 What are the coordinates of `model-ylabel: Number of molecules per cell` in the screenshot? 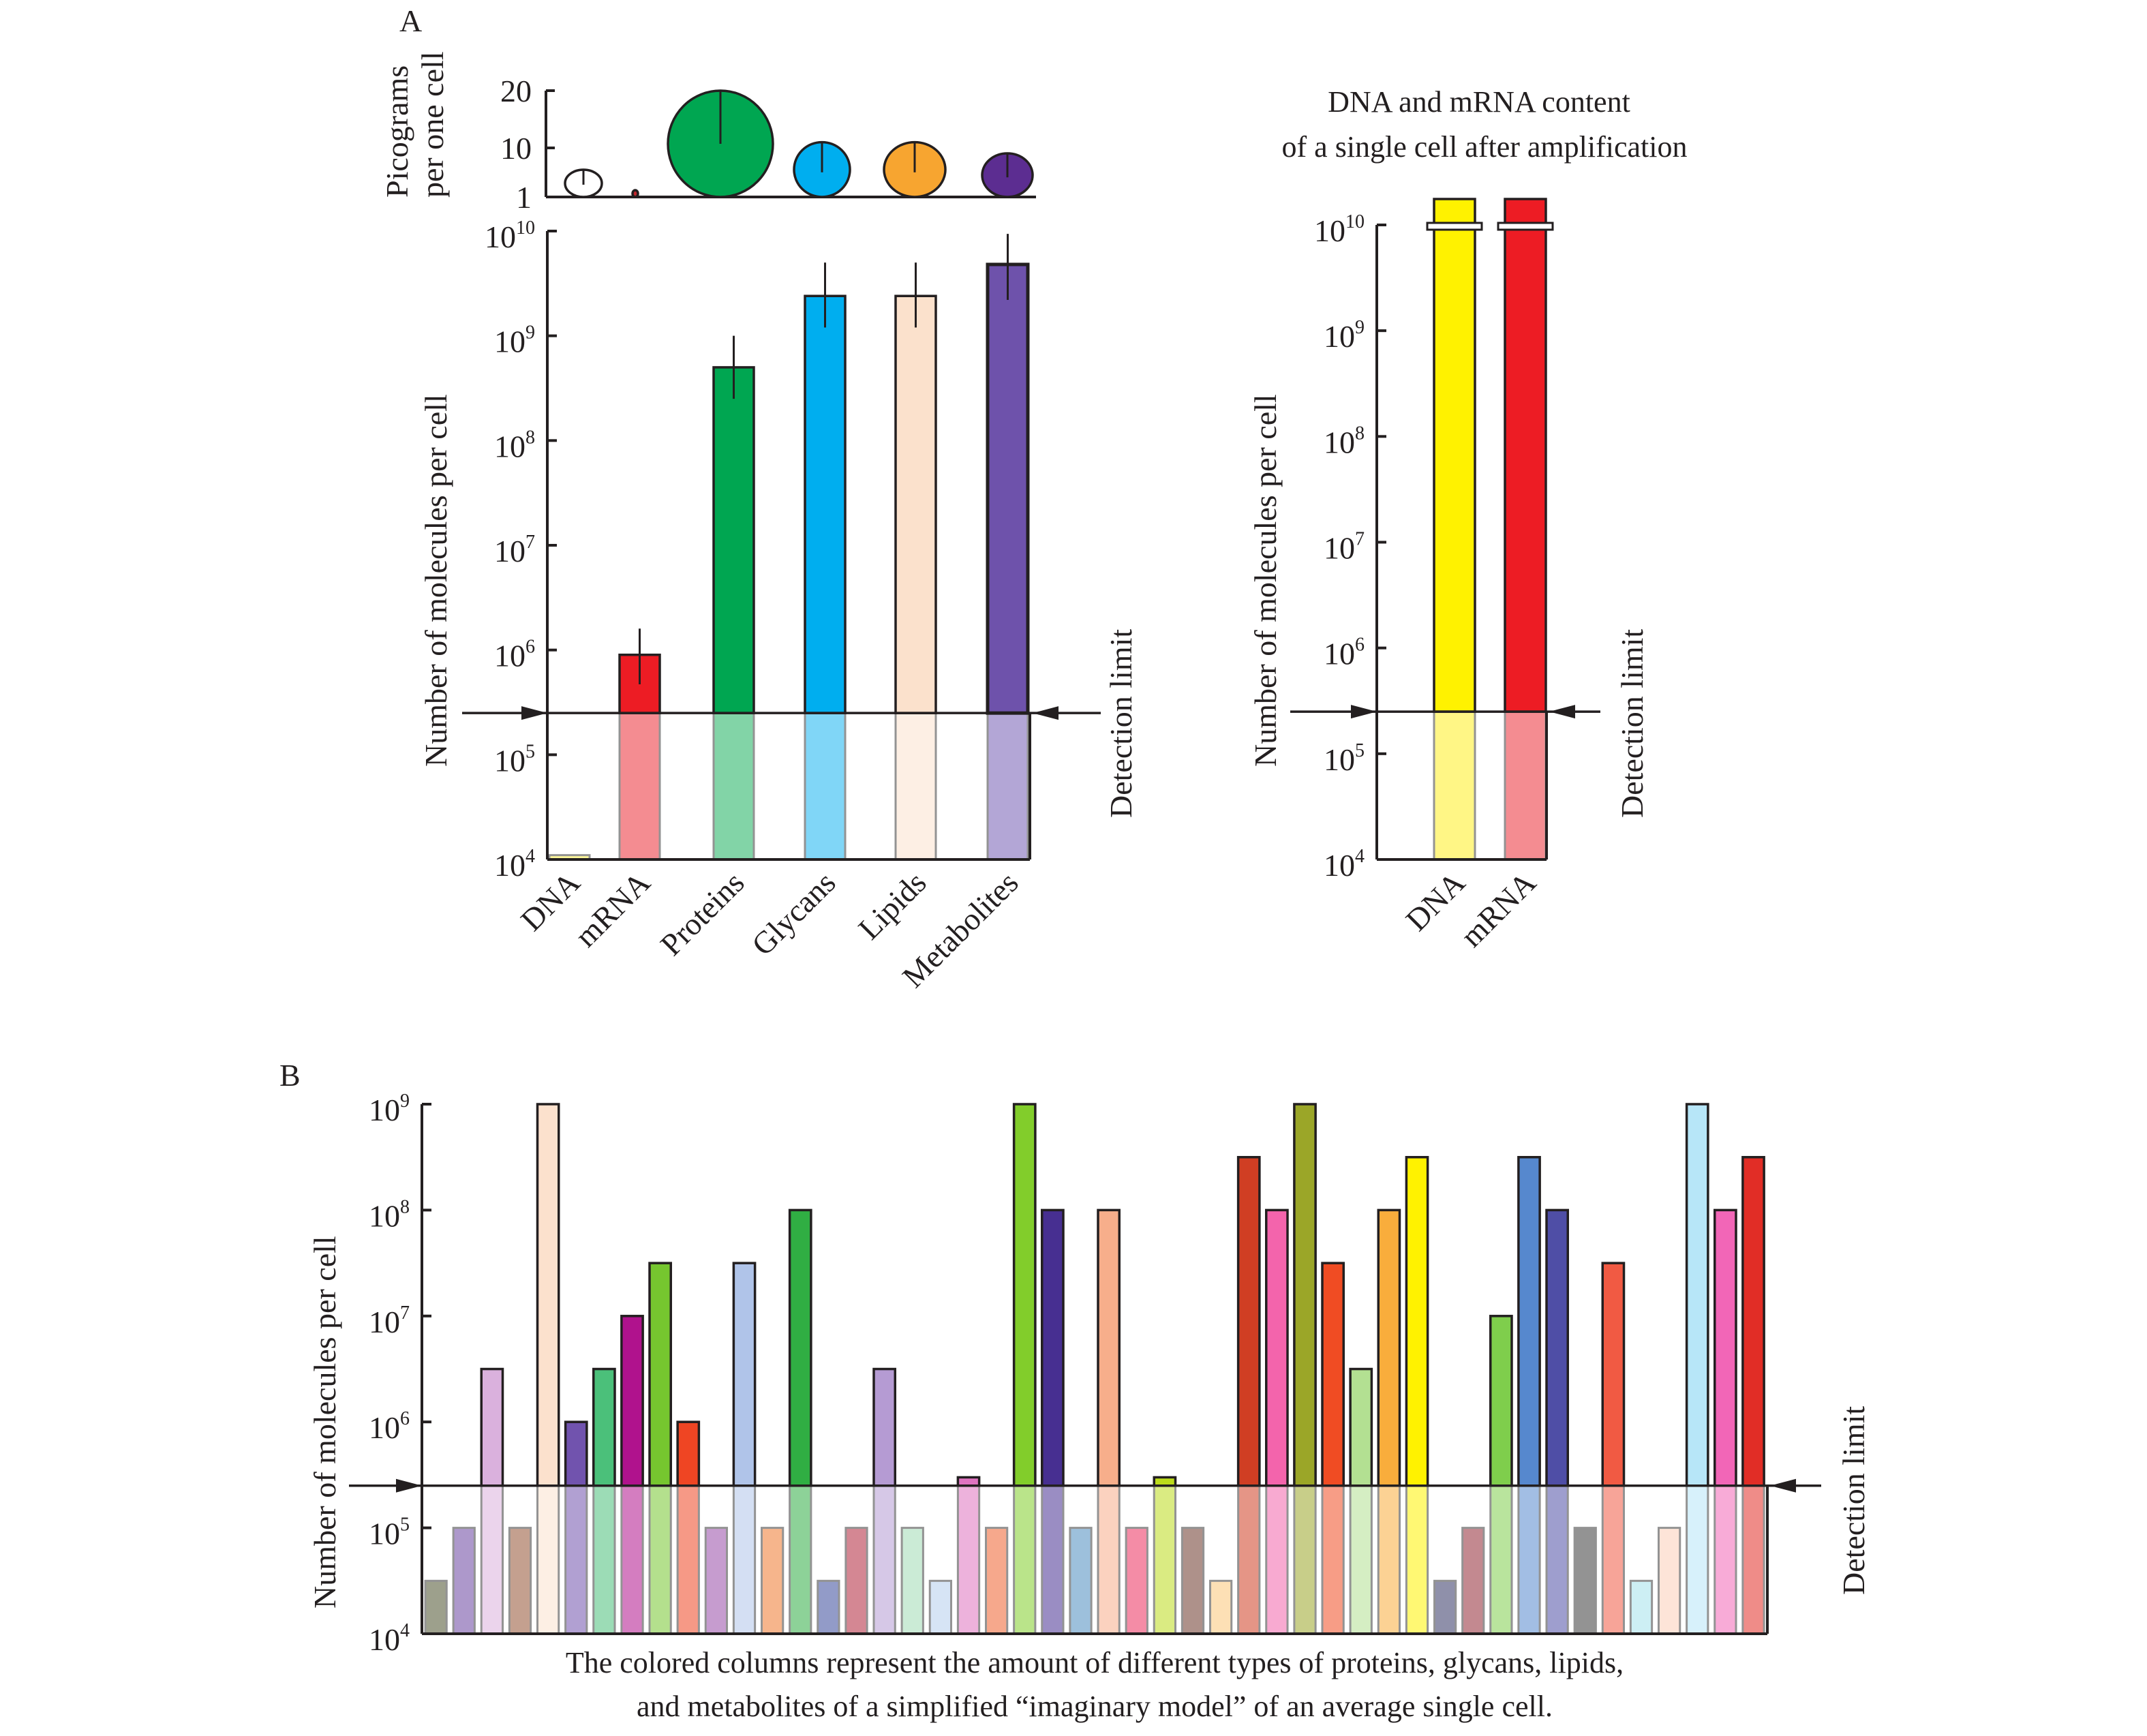 It's located at (324, 1422).